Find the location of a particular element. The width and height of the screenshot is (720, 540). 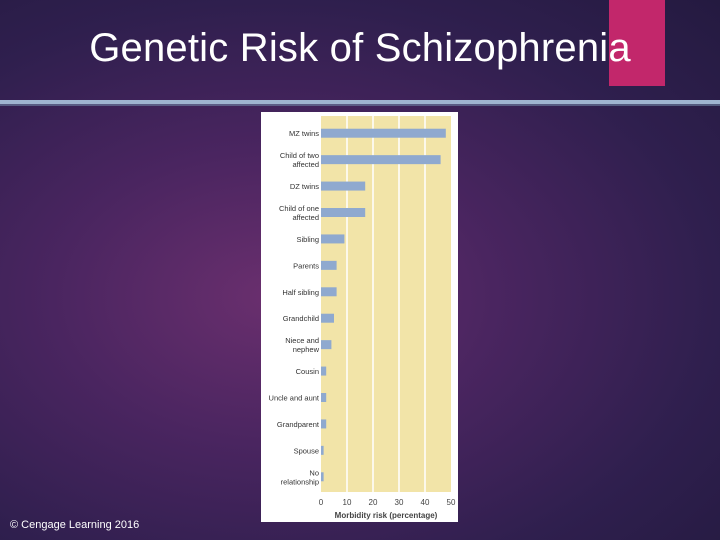

category-label: Half sibling is located at coordinates (300, 292).